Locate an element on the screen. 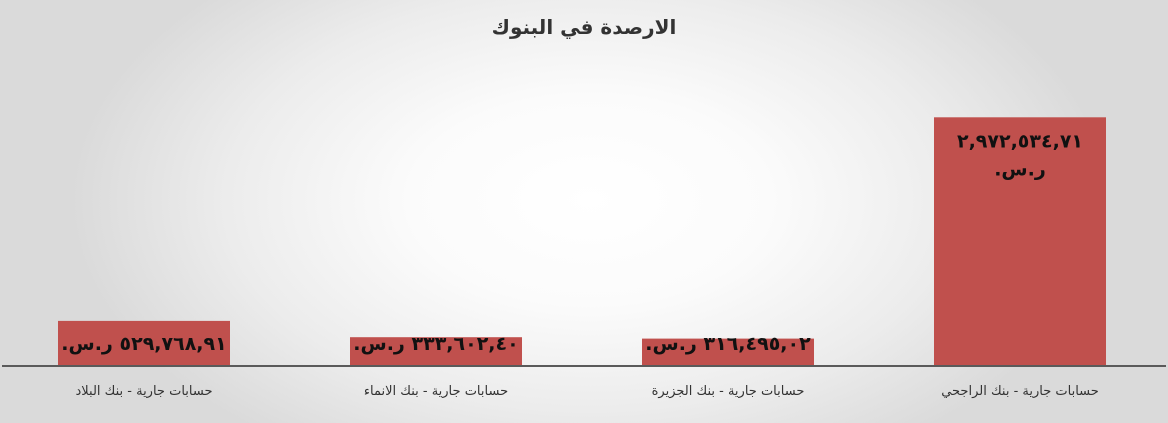 The height and width of the screenshot is (423, 1168). category-label-3: حسابات جارية - بنك الانماء is located at coordinates (436, 391).